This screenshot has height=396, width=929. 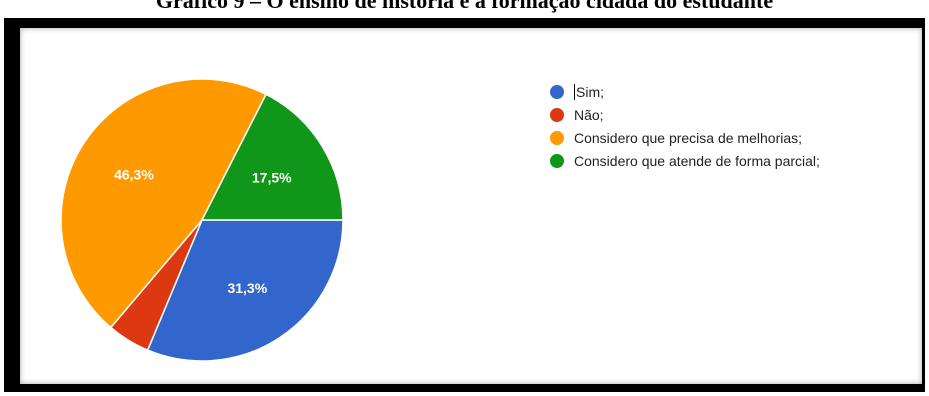 I want to click on legend-item-nao: Não;, so click(x=685, y=114).